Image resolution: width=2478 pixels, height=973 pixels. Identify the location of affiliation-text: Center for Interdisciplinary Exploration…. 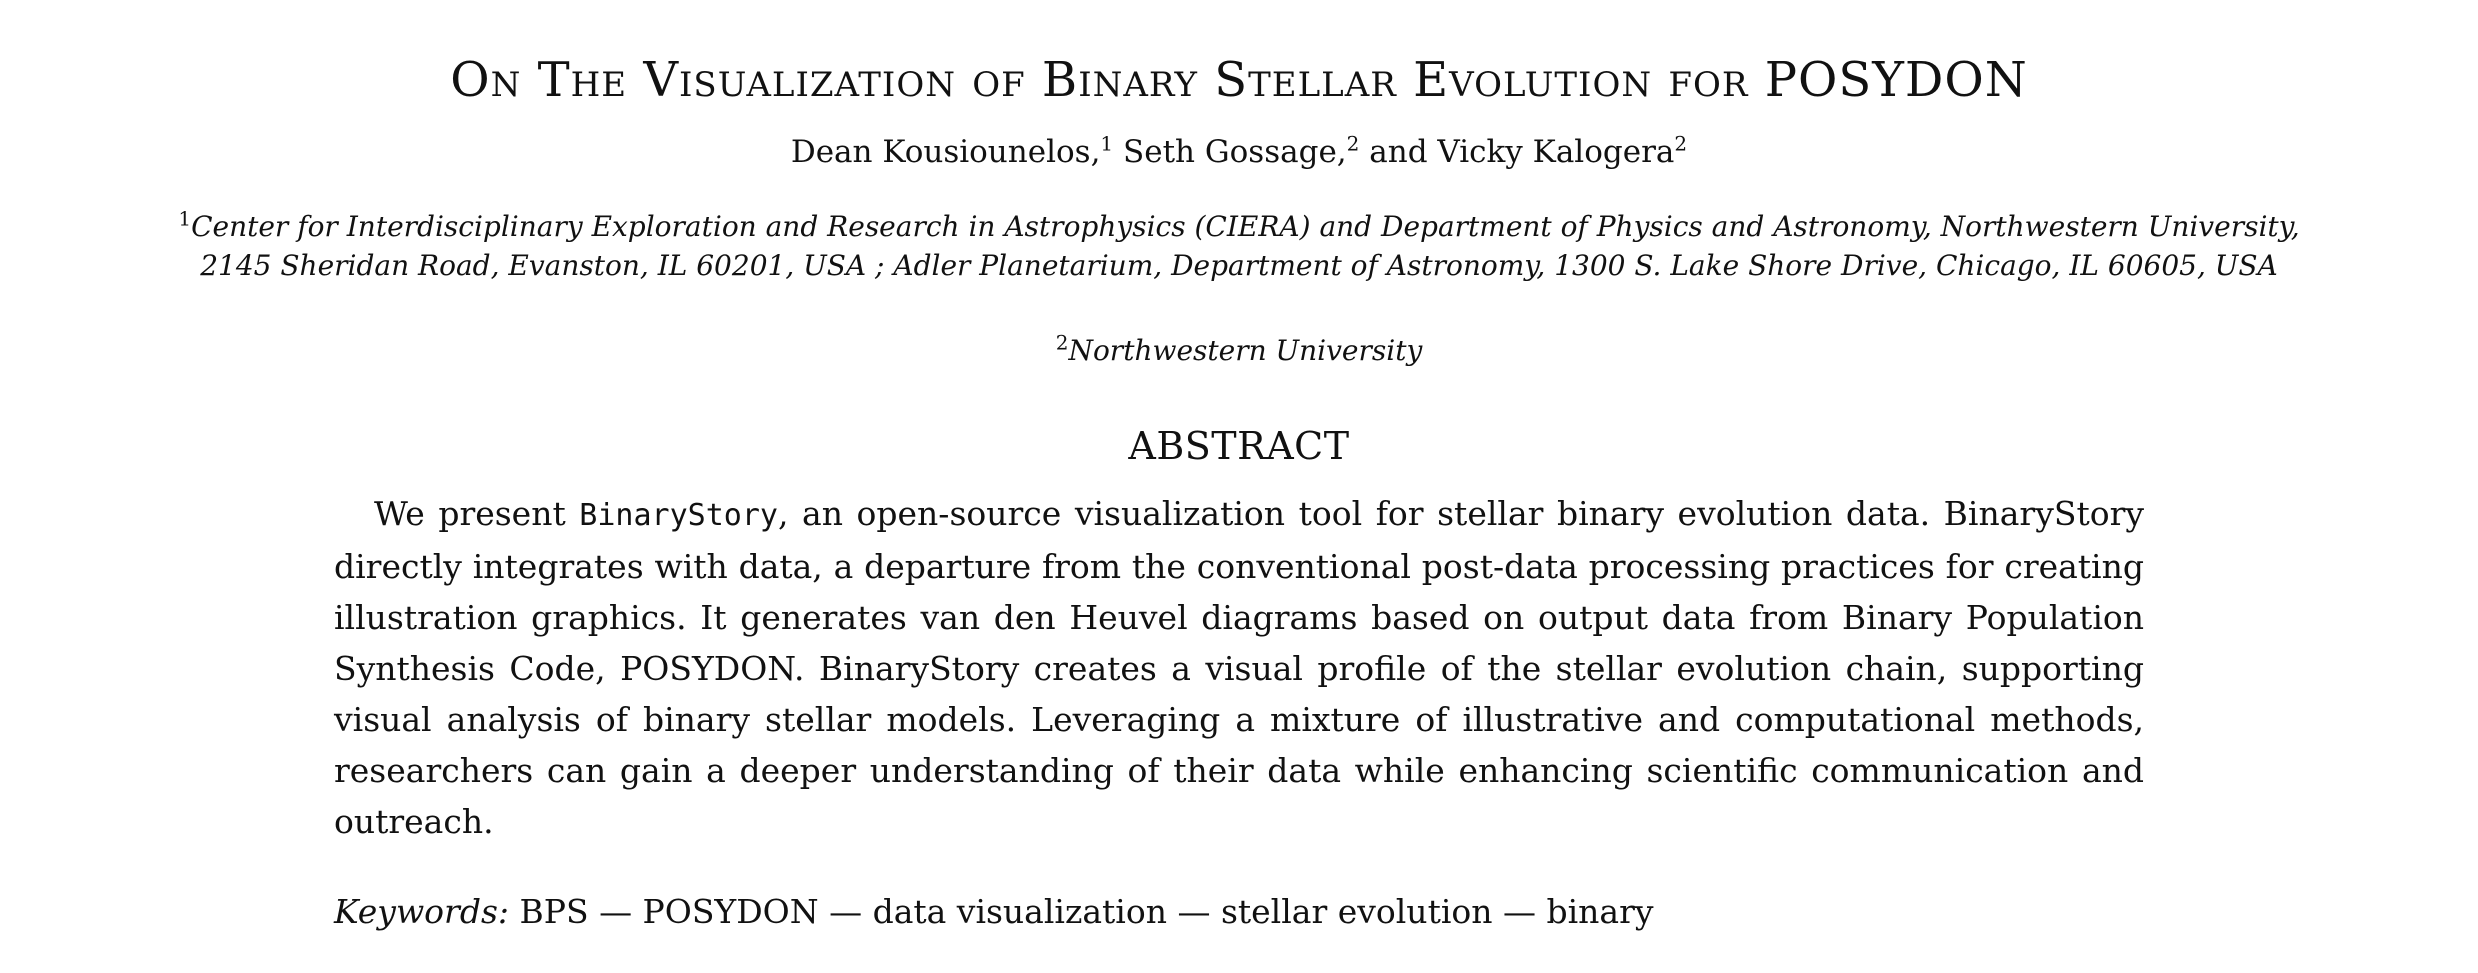
(1245, 246).